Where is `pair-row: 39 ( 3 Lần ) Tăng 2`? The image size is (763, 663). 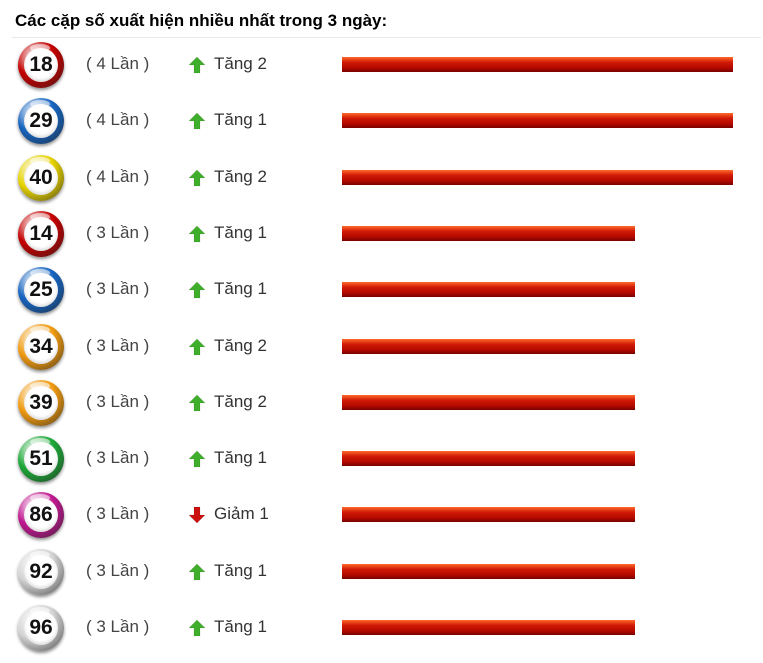 pair-row: 39 ( 3 Lần ) Tăng 2 is located at coordinates (381, 407).